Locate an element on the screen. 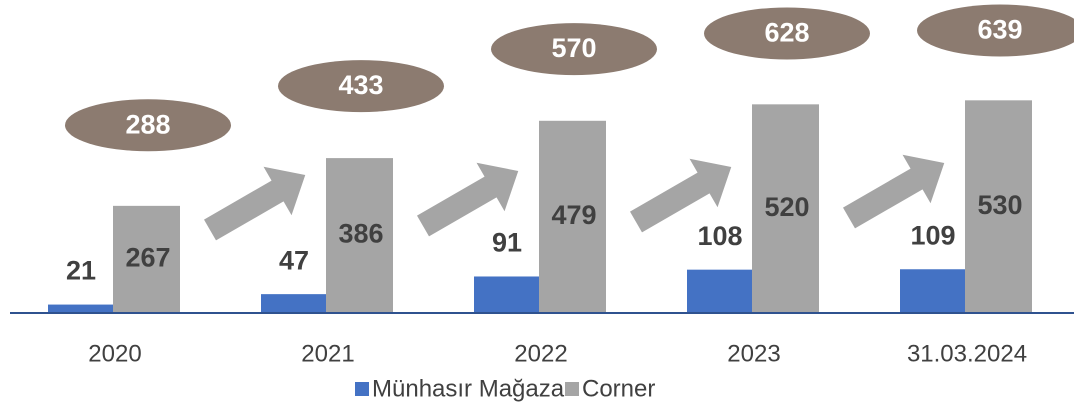 This screenshot has height=411, width=1074. data-label: 530 is located at coordinates (999, 205).